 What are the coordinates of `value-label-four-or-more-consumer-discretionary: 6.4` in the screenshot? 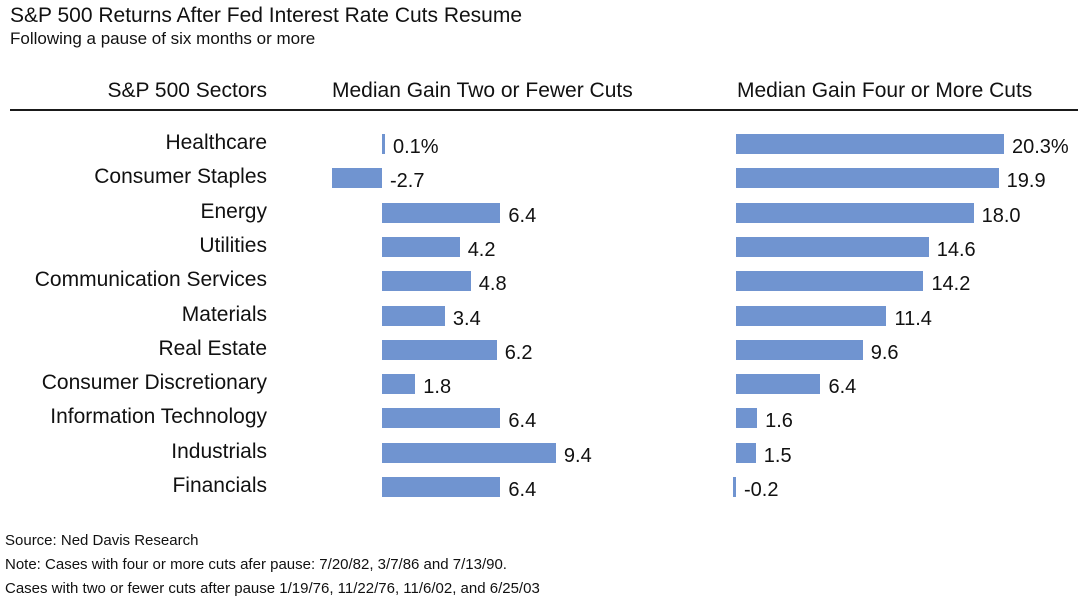 It's located at (842, 387).